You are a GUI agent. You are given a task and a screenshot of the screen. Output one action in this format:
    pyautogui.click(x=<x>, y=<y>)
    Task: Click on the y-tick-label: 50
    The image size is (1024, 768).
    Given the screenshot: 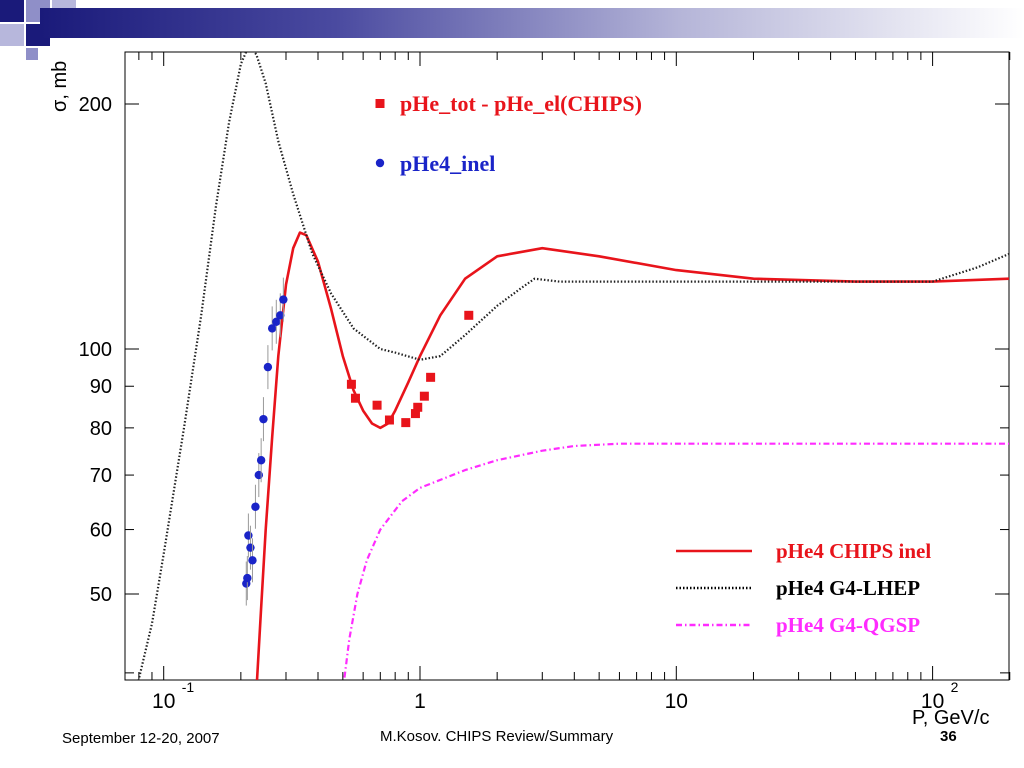 What is the action you would take?
    pyautogui.click(x=101, y=595)
    